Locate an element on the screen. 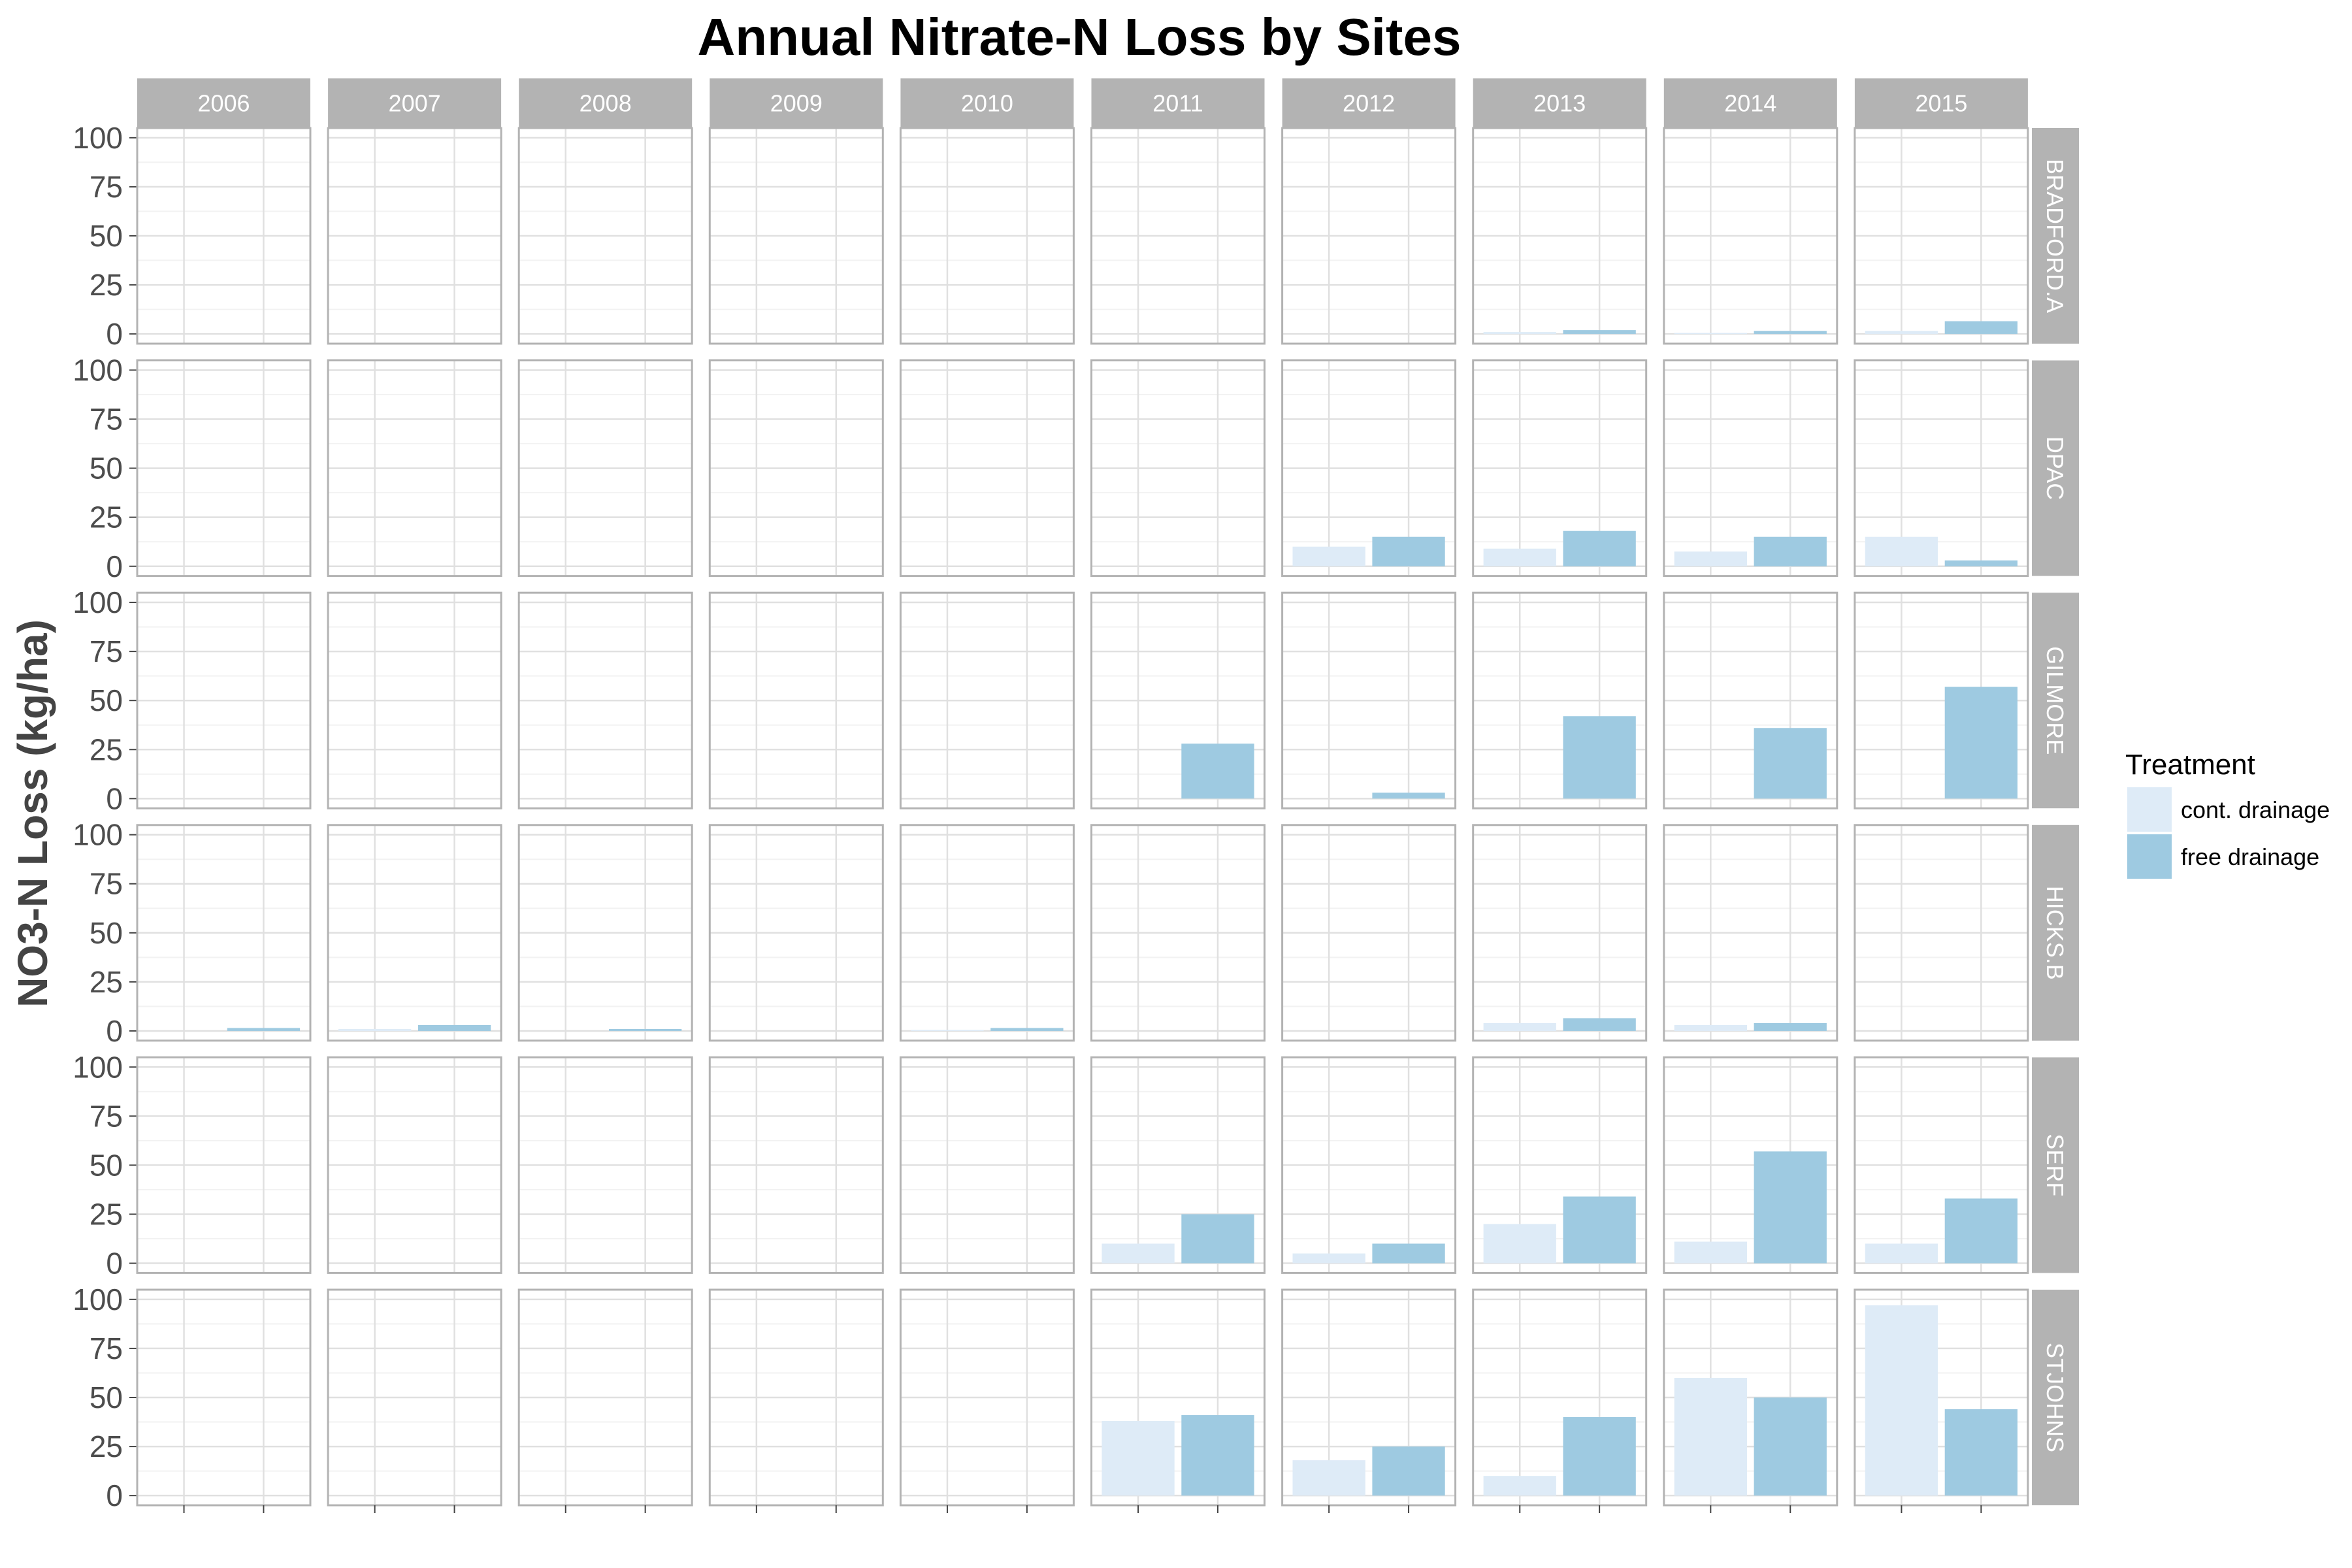 The width and height of the screenshot is (2352, 1568). panel-stjohns-2008 is located at coordinates (605, 1400).